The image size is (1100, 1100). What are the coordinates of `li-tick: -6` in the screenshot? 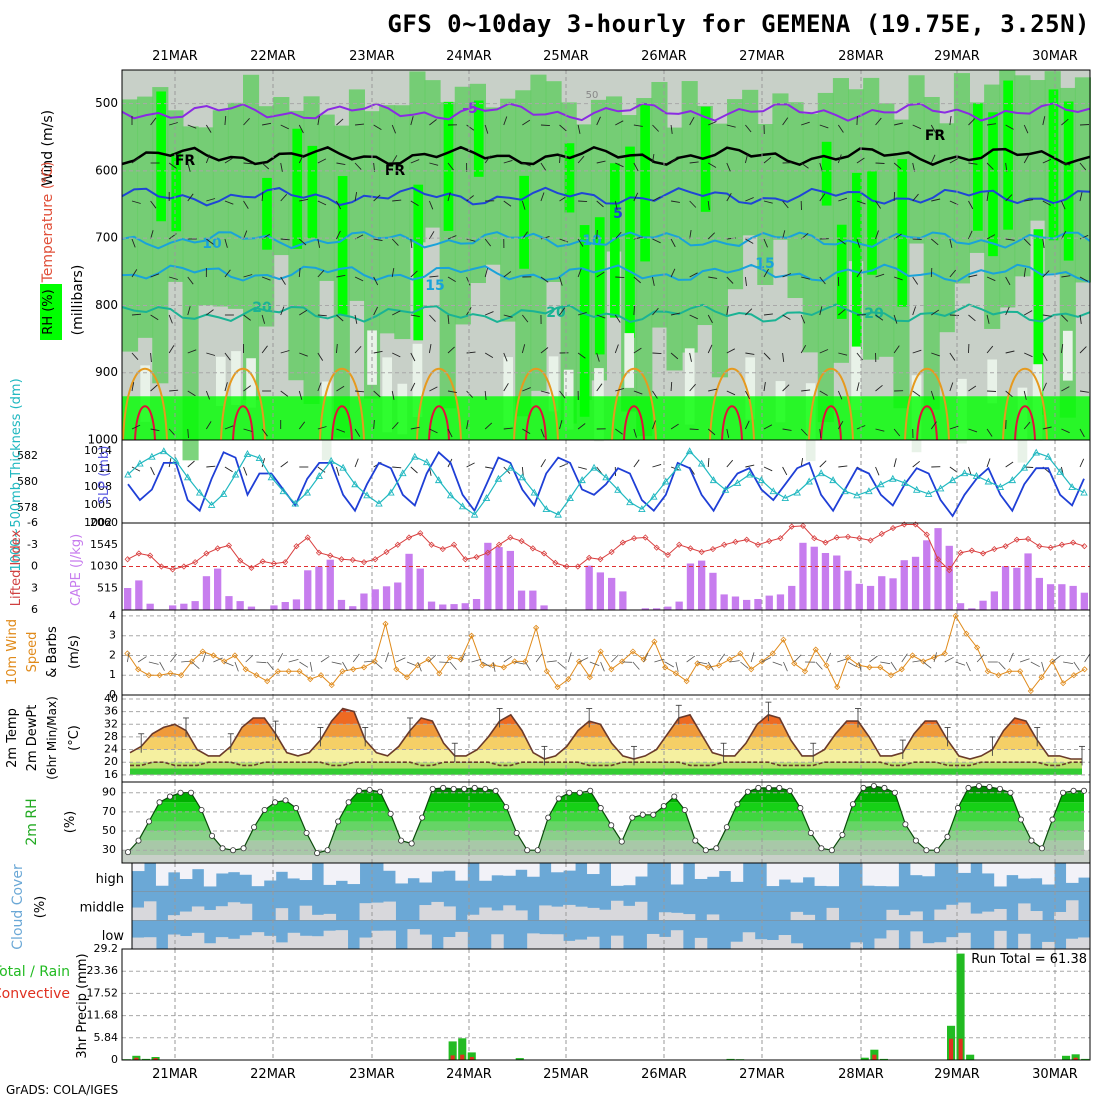 It's located at (32, 522).